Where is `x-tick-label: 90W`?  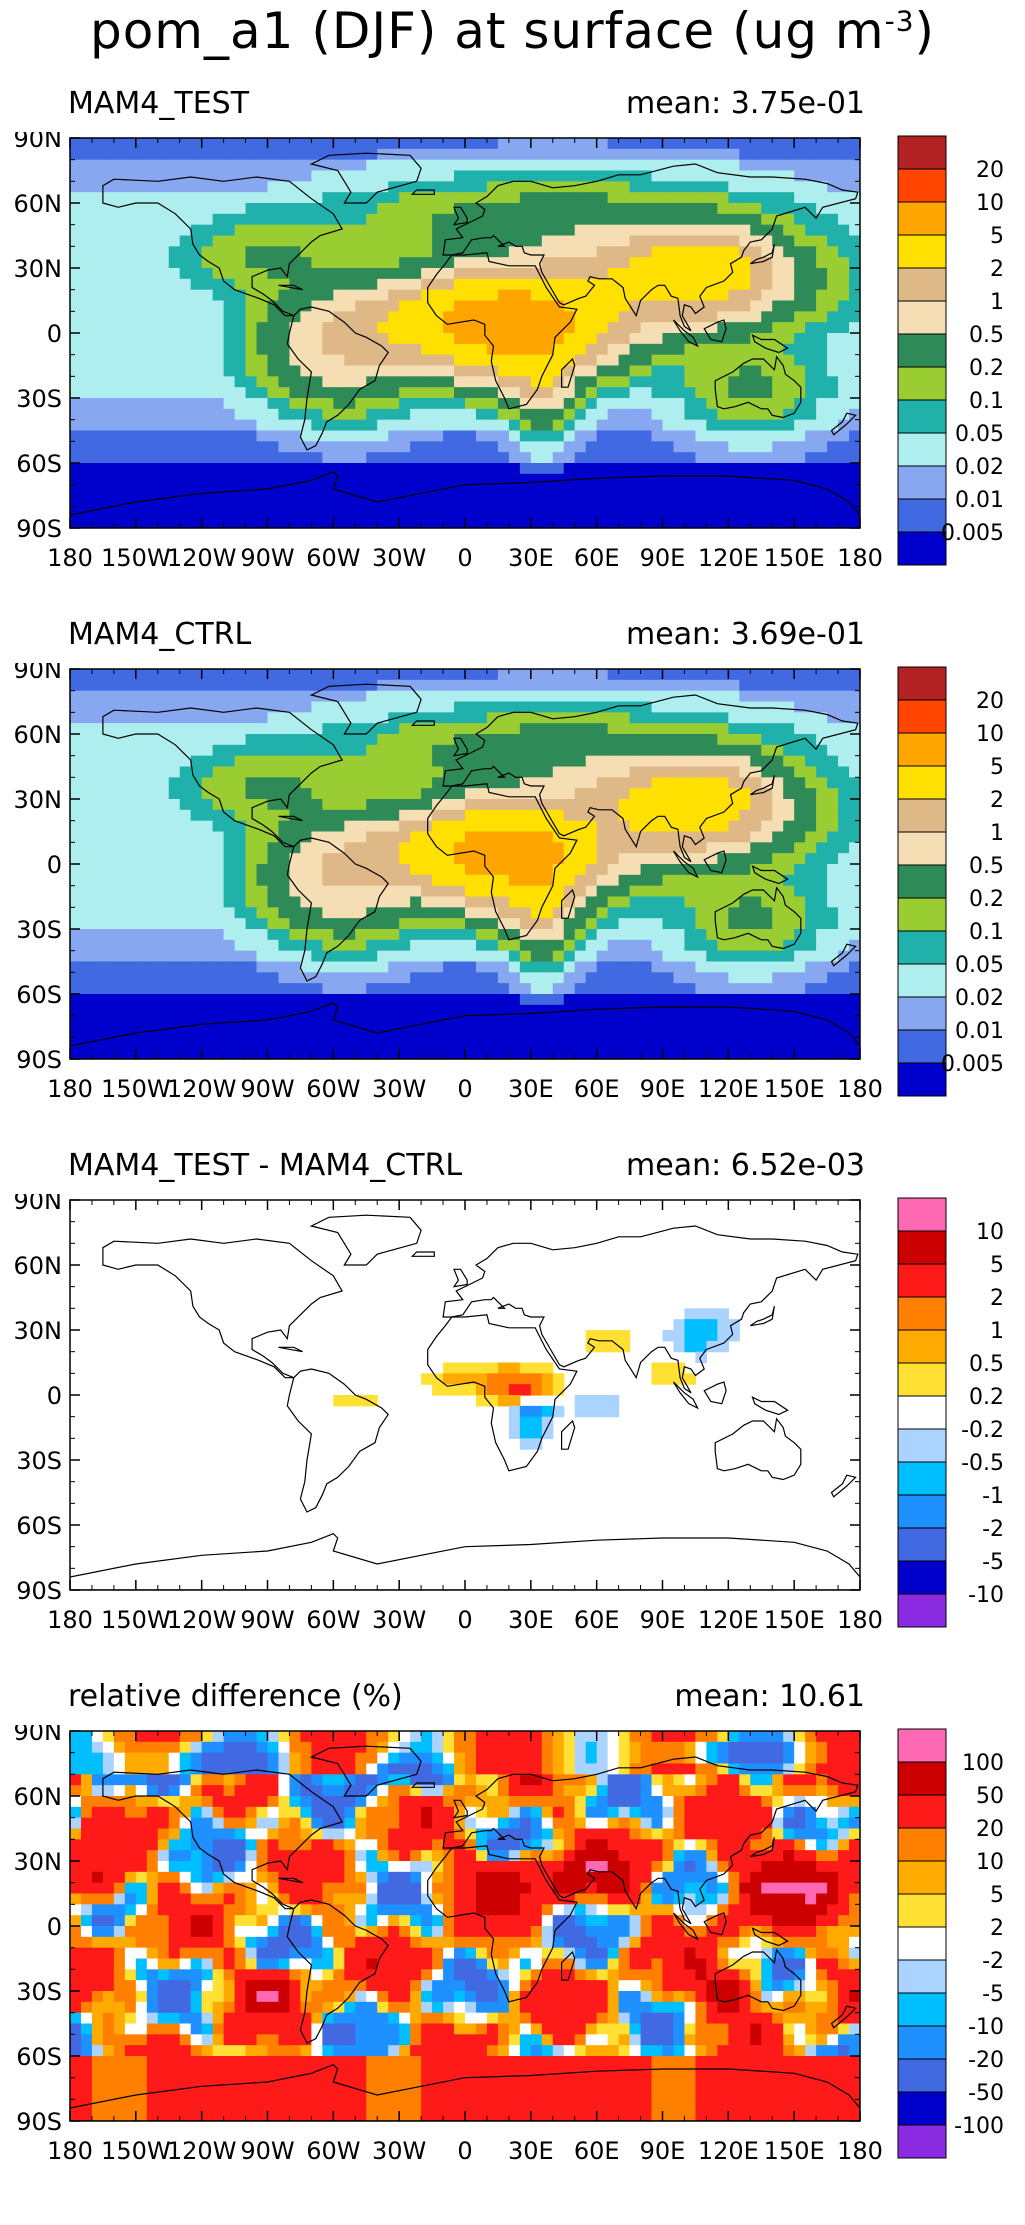 x-tick-label: 90W is located at coordinates (267, 558).